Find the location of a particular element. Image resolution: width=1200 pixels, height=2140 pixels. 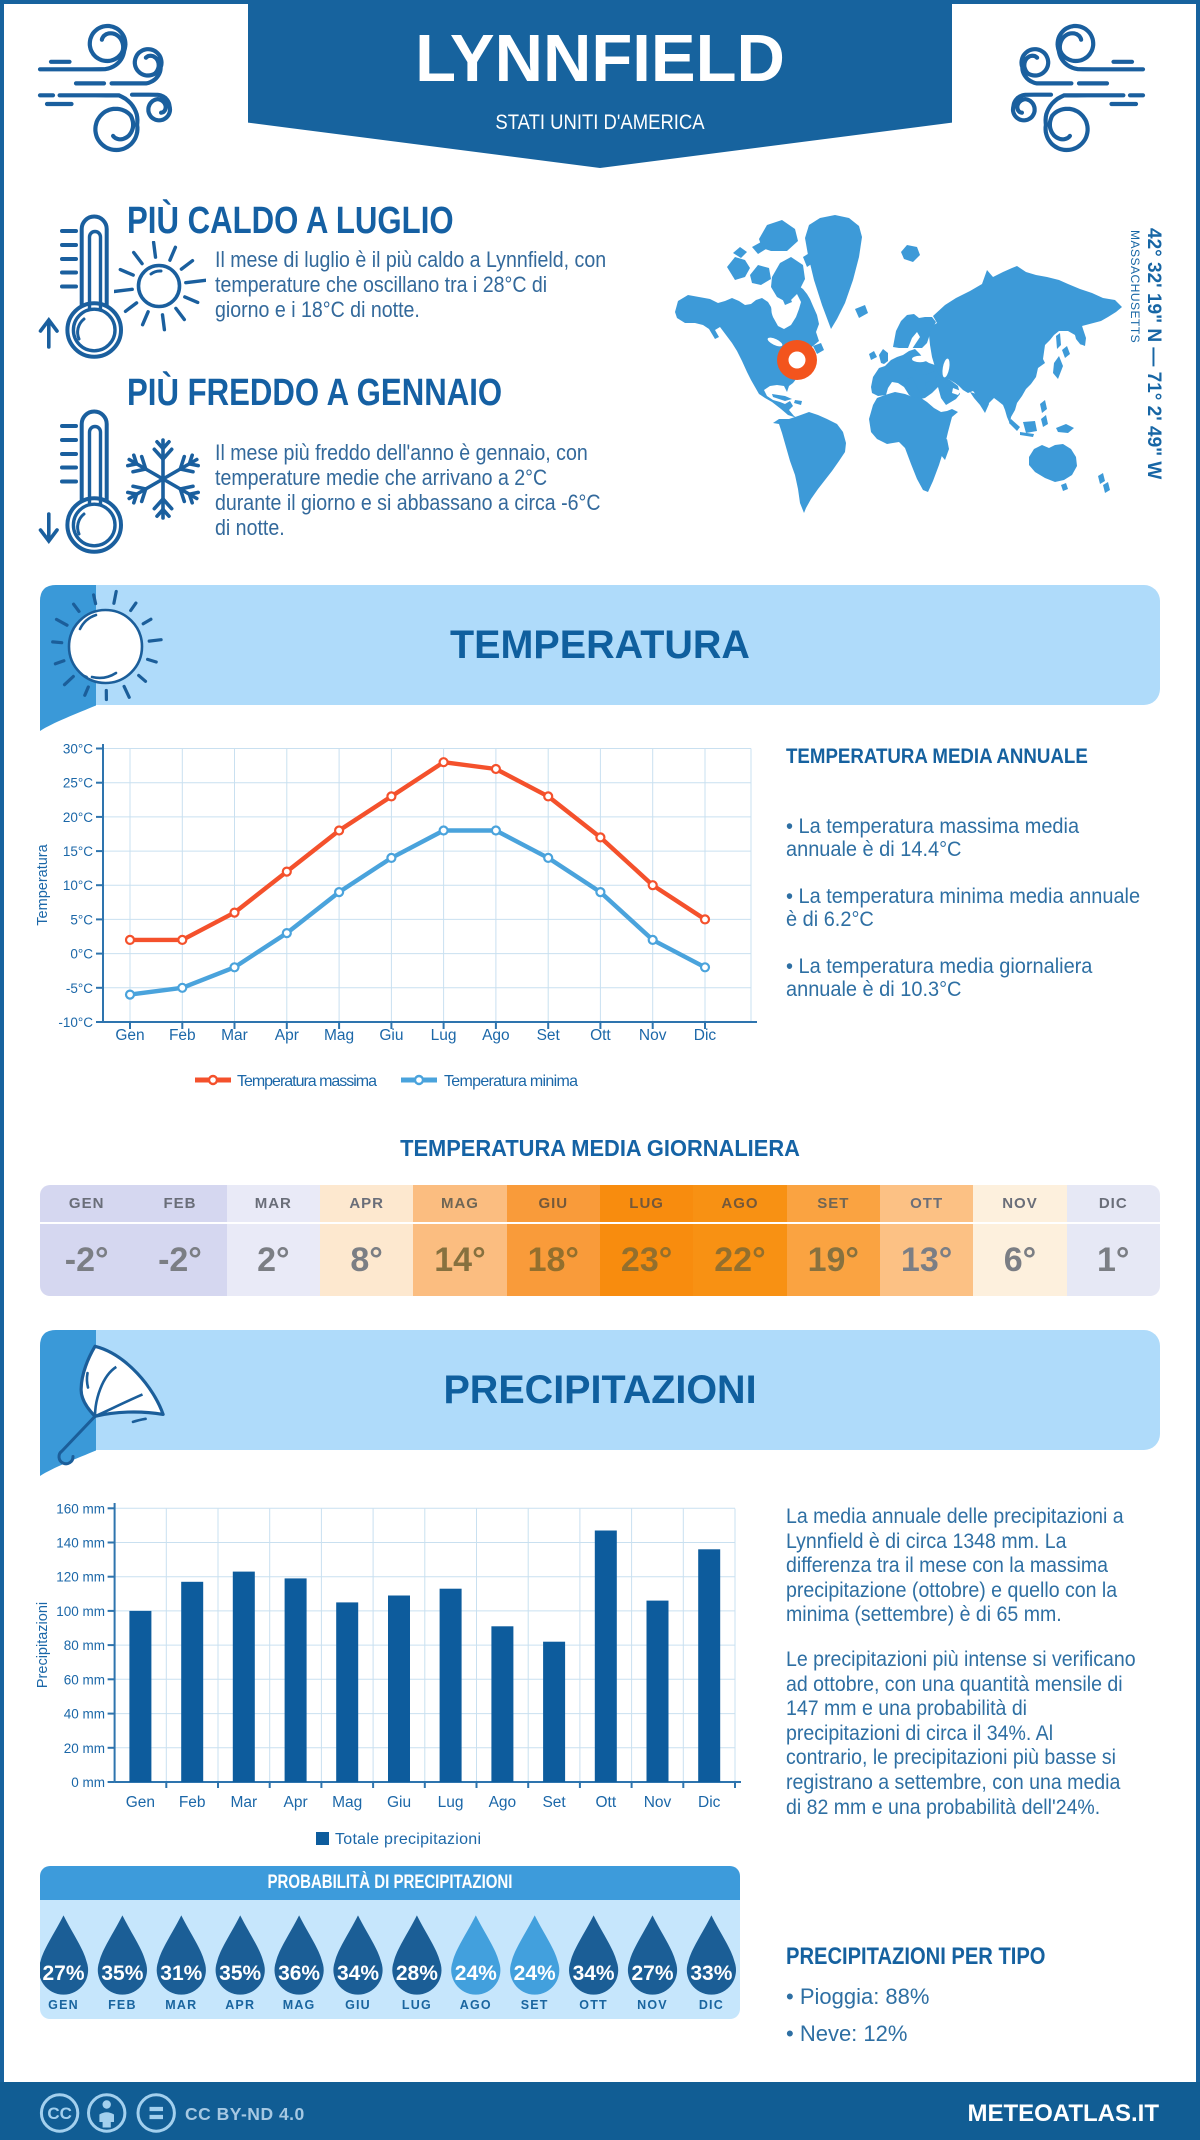

svg-text: 160 mm is located at coordinates (80, 1508).